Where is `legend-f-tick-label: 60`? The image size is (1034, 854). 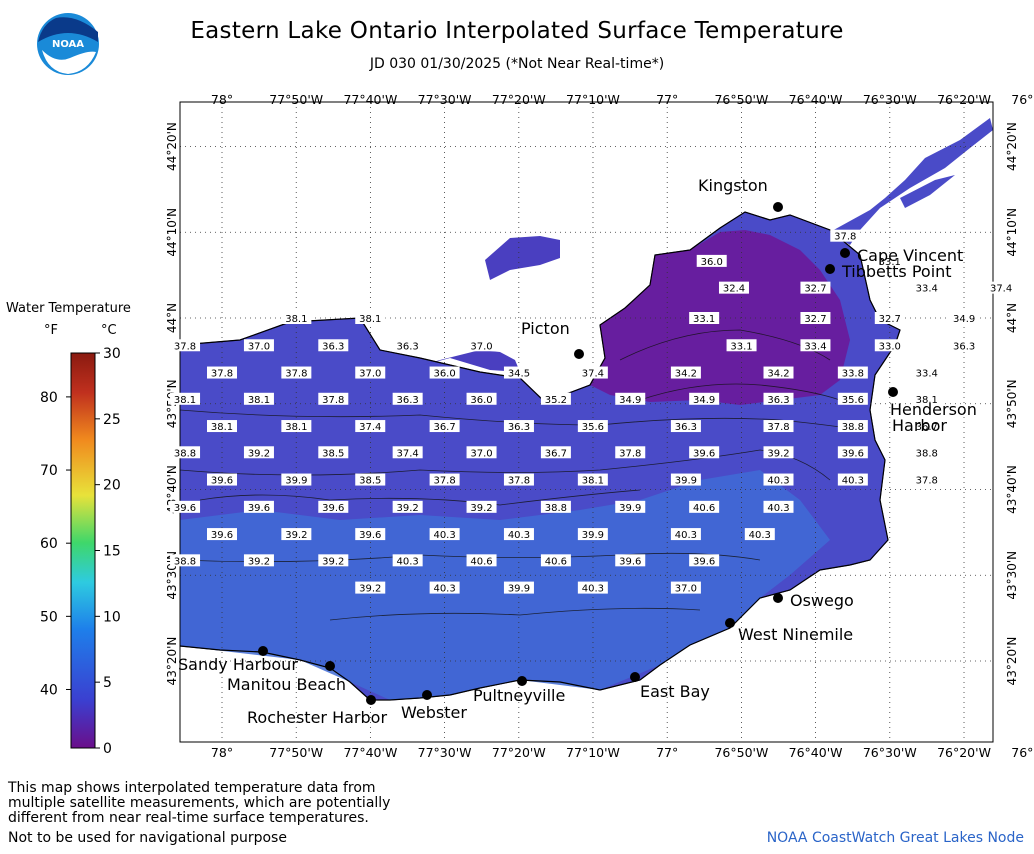 legend-f-tick-label: 60 is located at coordinates (49, 544).